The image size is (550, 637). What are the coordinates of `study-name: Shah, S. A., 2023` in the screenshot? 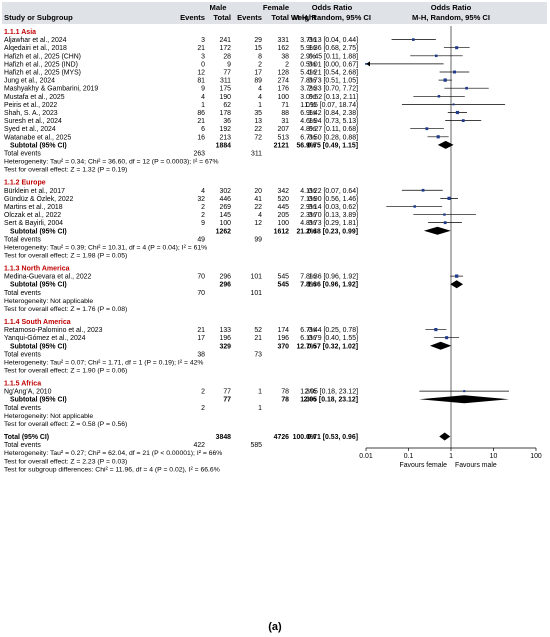 It's located at (31, 113).